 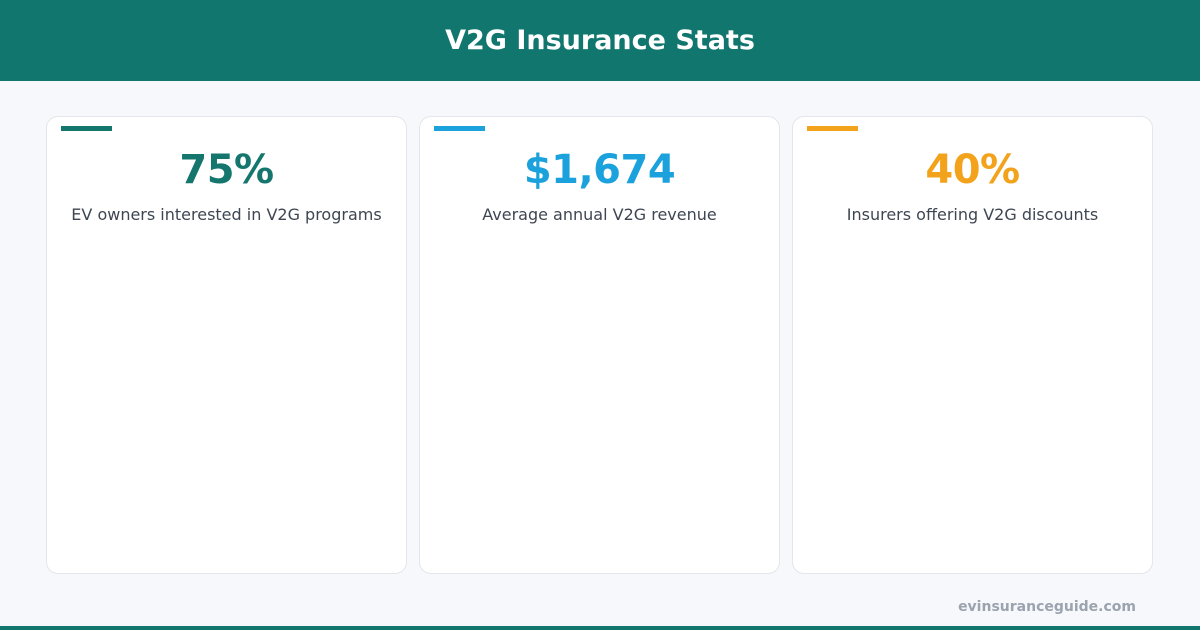 What do you see at coordinates (599, 170) in the screenshot?
I see `stat-value: $1,674` at bounding box center [599, 170].